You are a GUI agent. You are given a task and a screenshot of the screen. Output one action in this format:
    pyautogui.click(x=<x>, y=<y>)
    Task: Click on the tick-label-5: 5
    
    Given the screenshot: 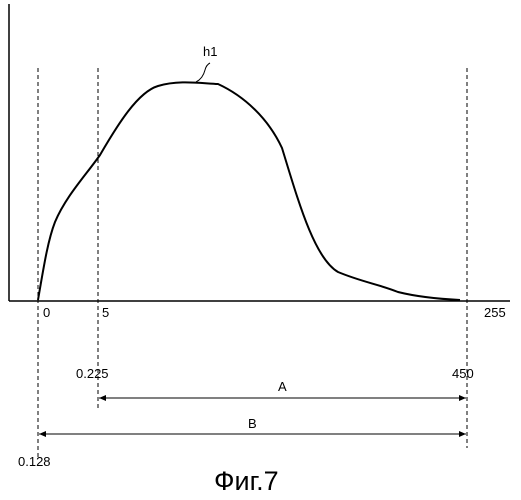 What is the action you would take?
    pyautogui.click(x=105, y=312)
    